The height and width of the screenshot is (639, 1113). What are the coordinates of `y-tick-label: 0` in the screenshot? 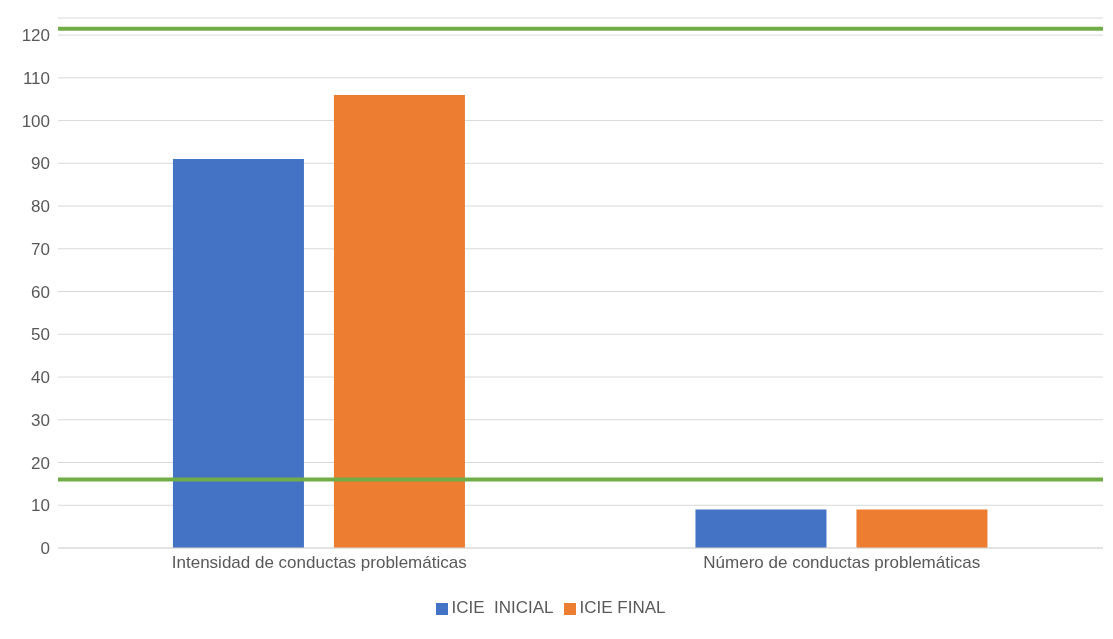 It's located at (45, 549).